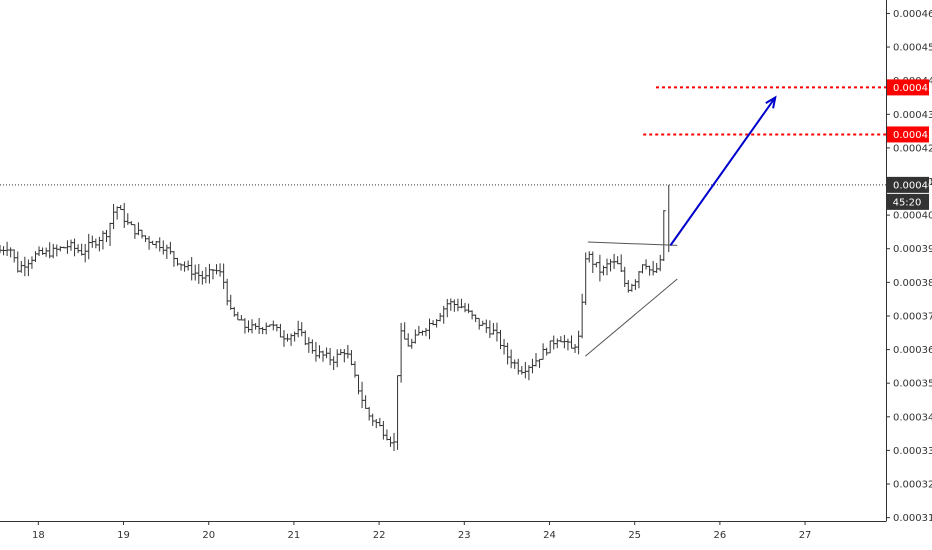  What do you see at coordinates (123, 535) in the screenshot?
I see `x-tick-label: 19` at bounding box center [123, 535].